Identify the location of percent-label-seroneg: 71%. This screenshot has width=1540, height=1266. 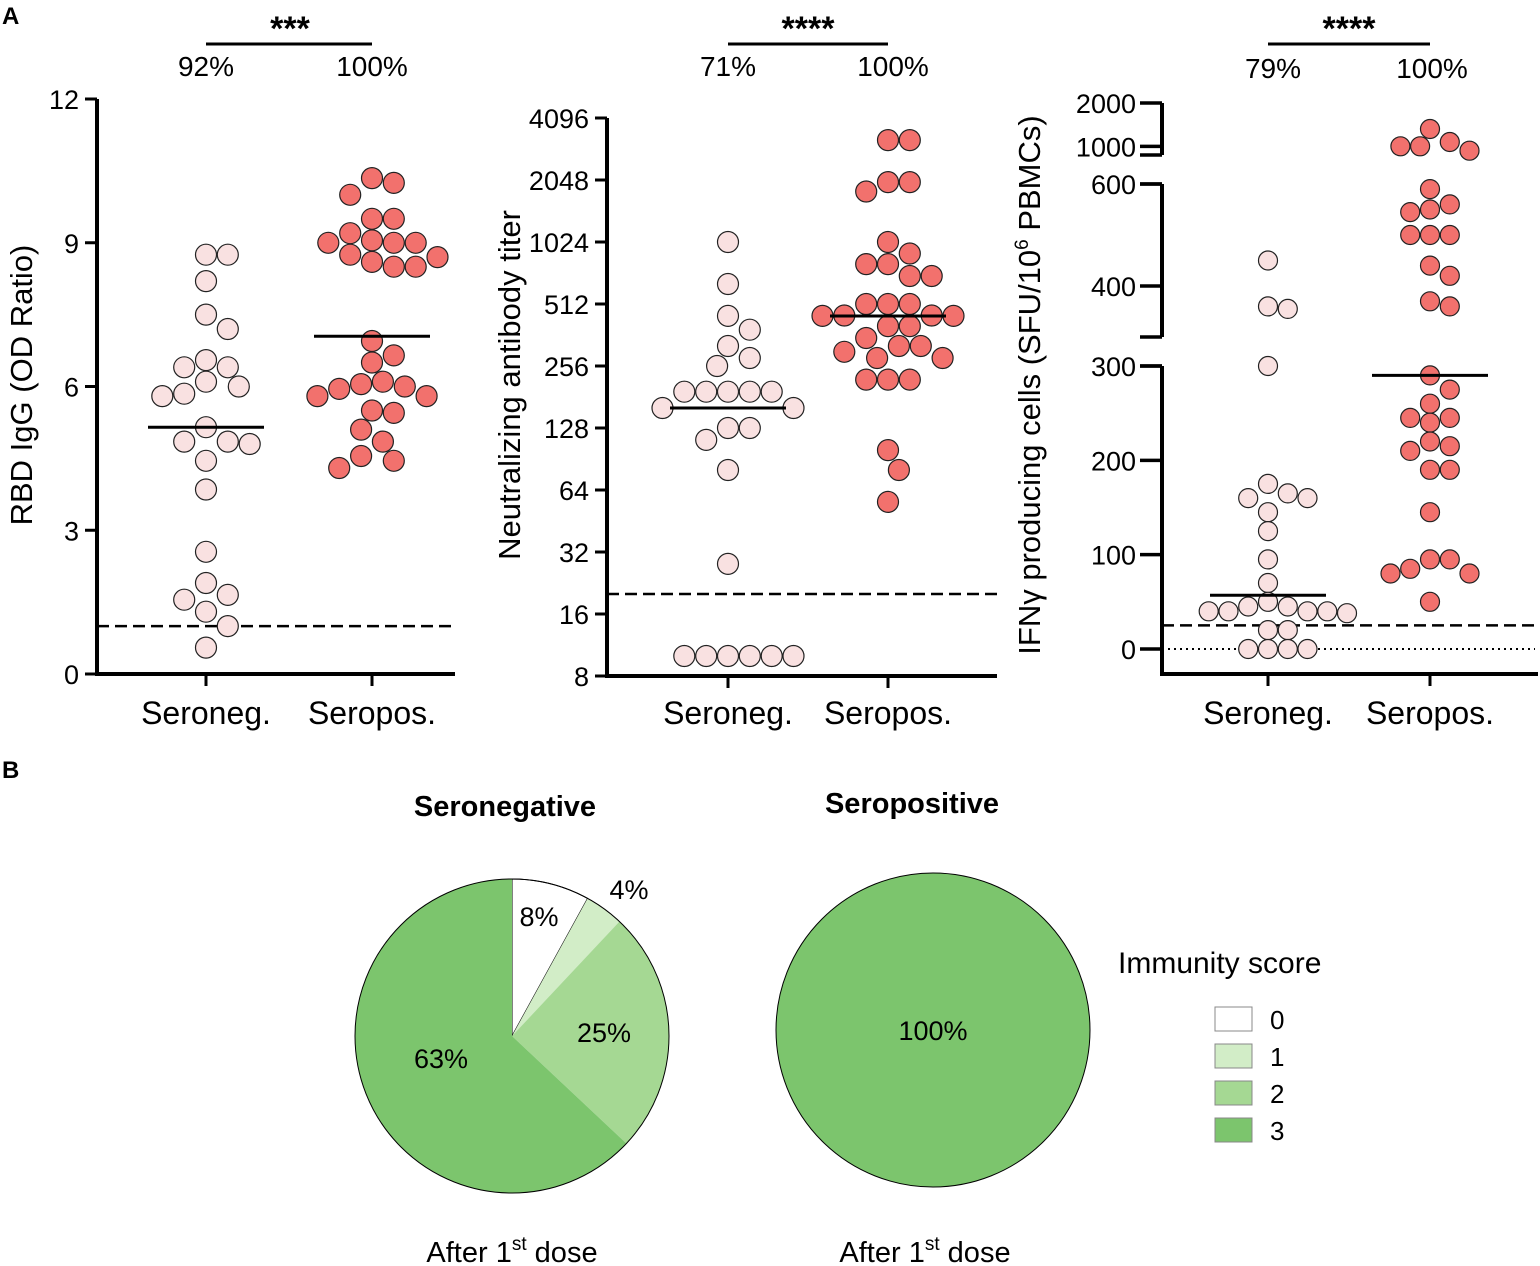
(728, 66).